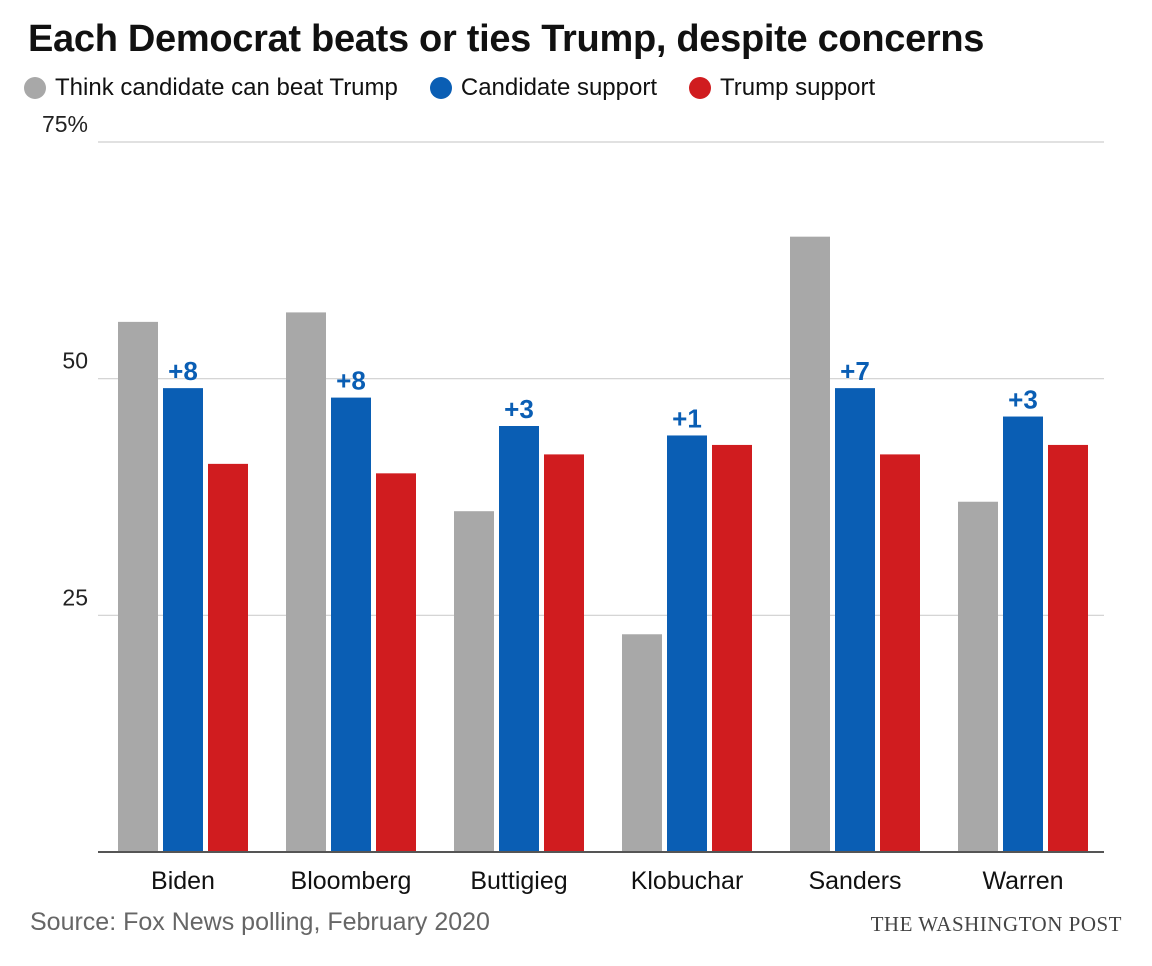  What do you see at coordinates (687, 881) in the screenshot?
I see `x-tick-label: Klobuchar` at bounding box center [687, 881].